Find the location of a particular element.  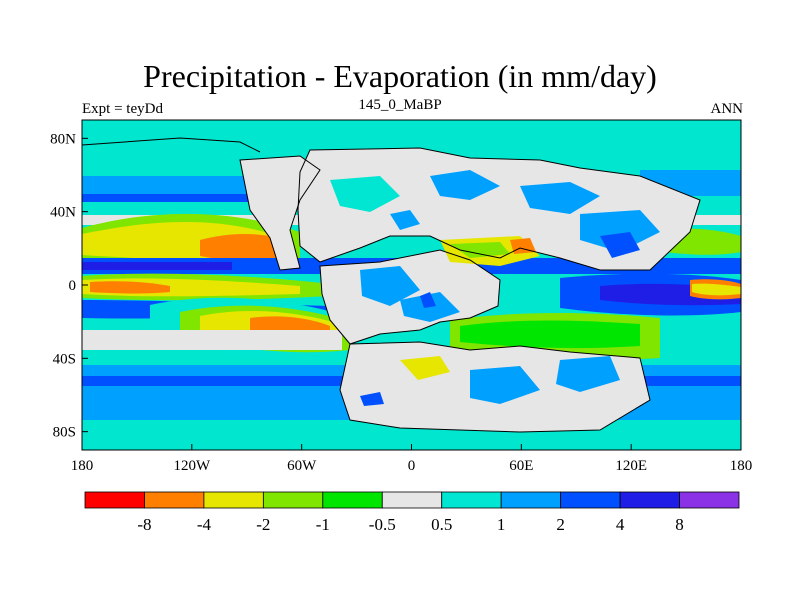

west-pacific-yellow is located at coordinates (716, 289).